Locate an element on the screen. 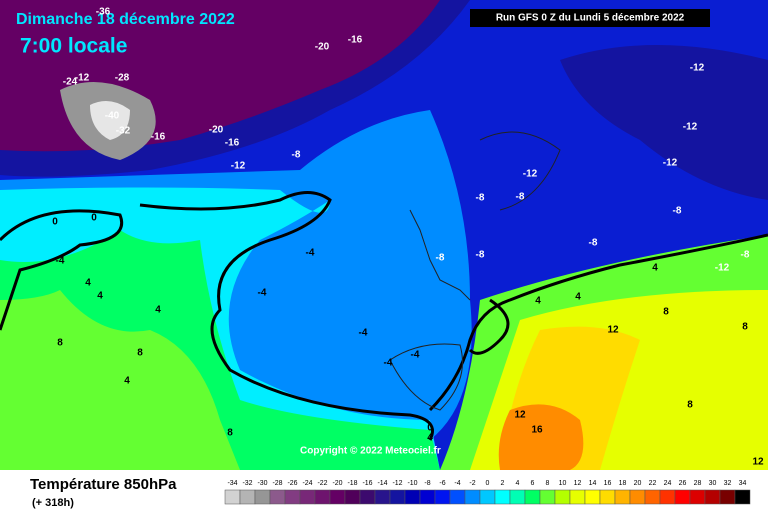  scale-label: -8 is located at coordinates (427, 483).